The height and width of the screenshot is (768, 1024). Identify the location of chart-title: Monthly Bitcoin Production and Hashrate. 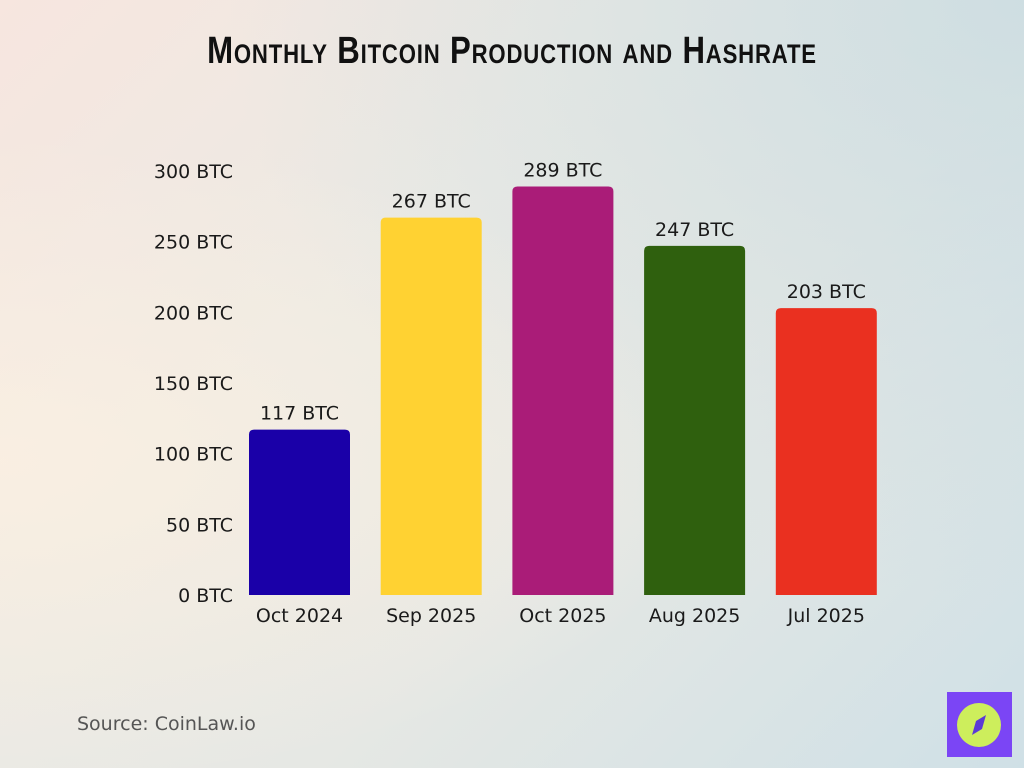
(512, 51).